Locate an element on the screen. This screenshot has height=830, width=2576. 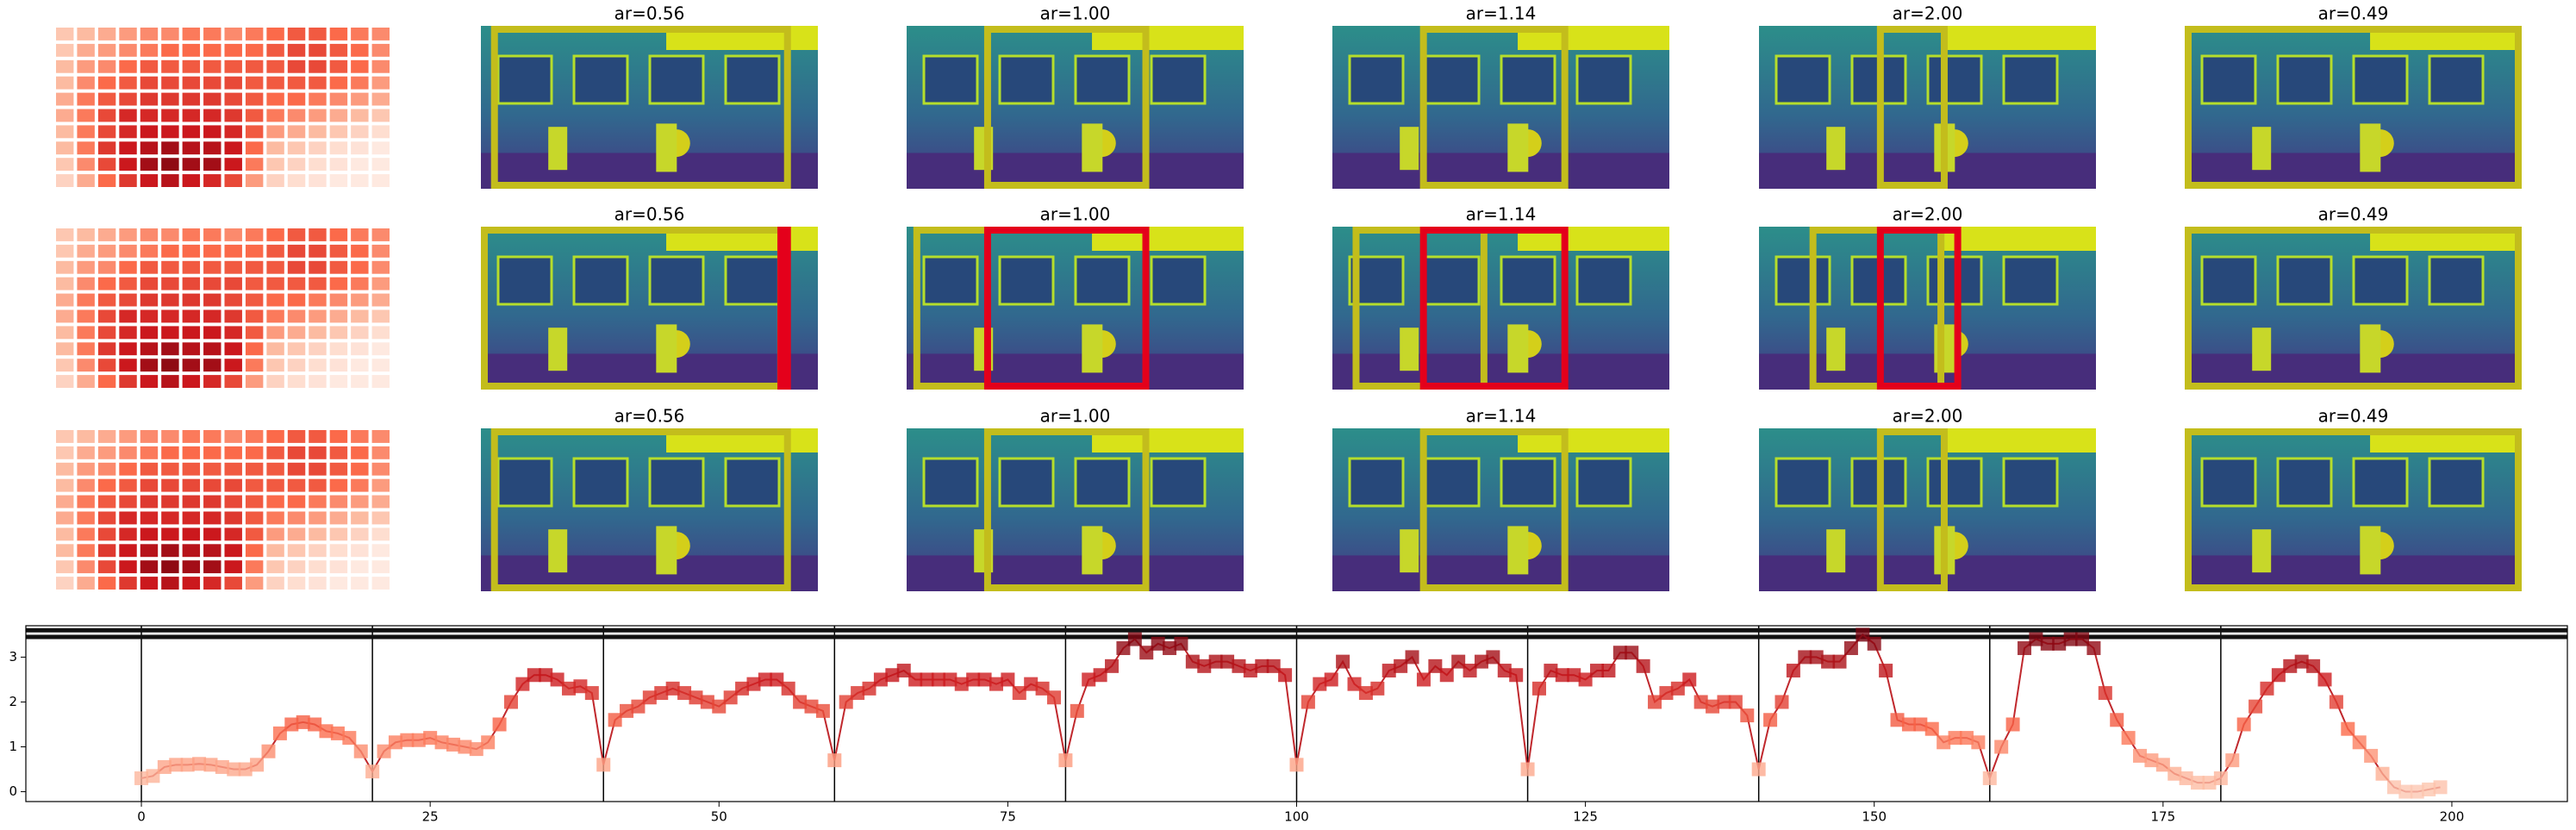
x-tick-label: 200 is located at coordinates (2452, 817).